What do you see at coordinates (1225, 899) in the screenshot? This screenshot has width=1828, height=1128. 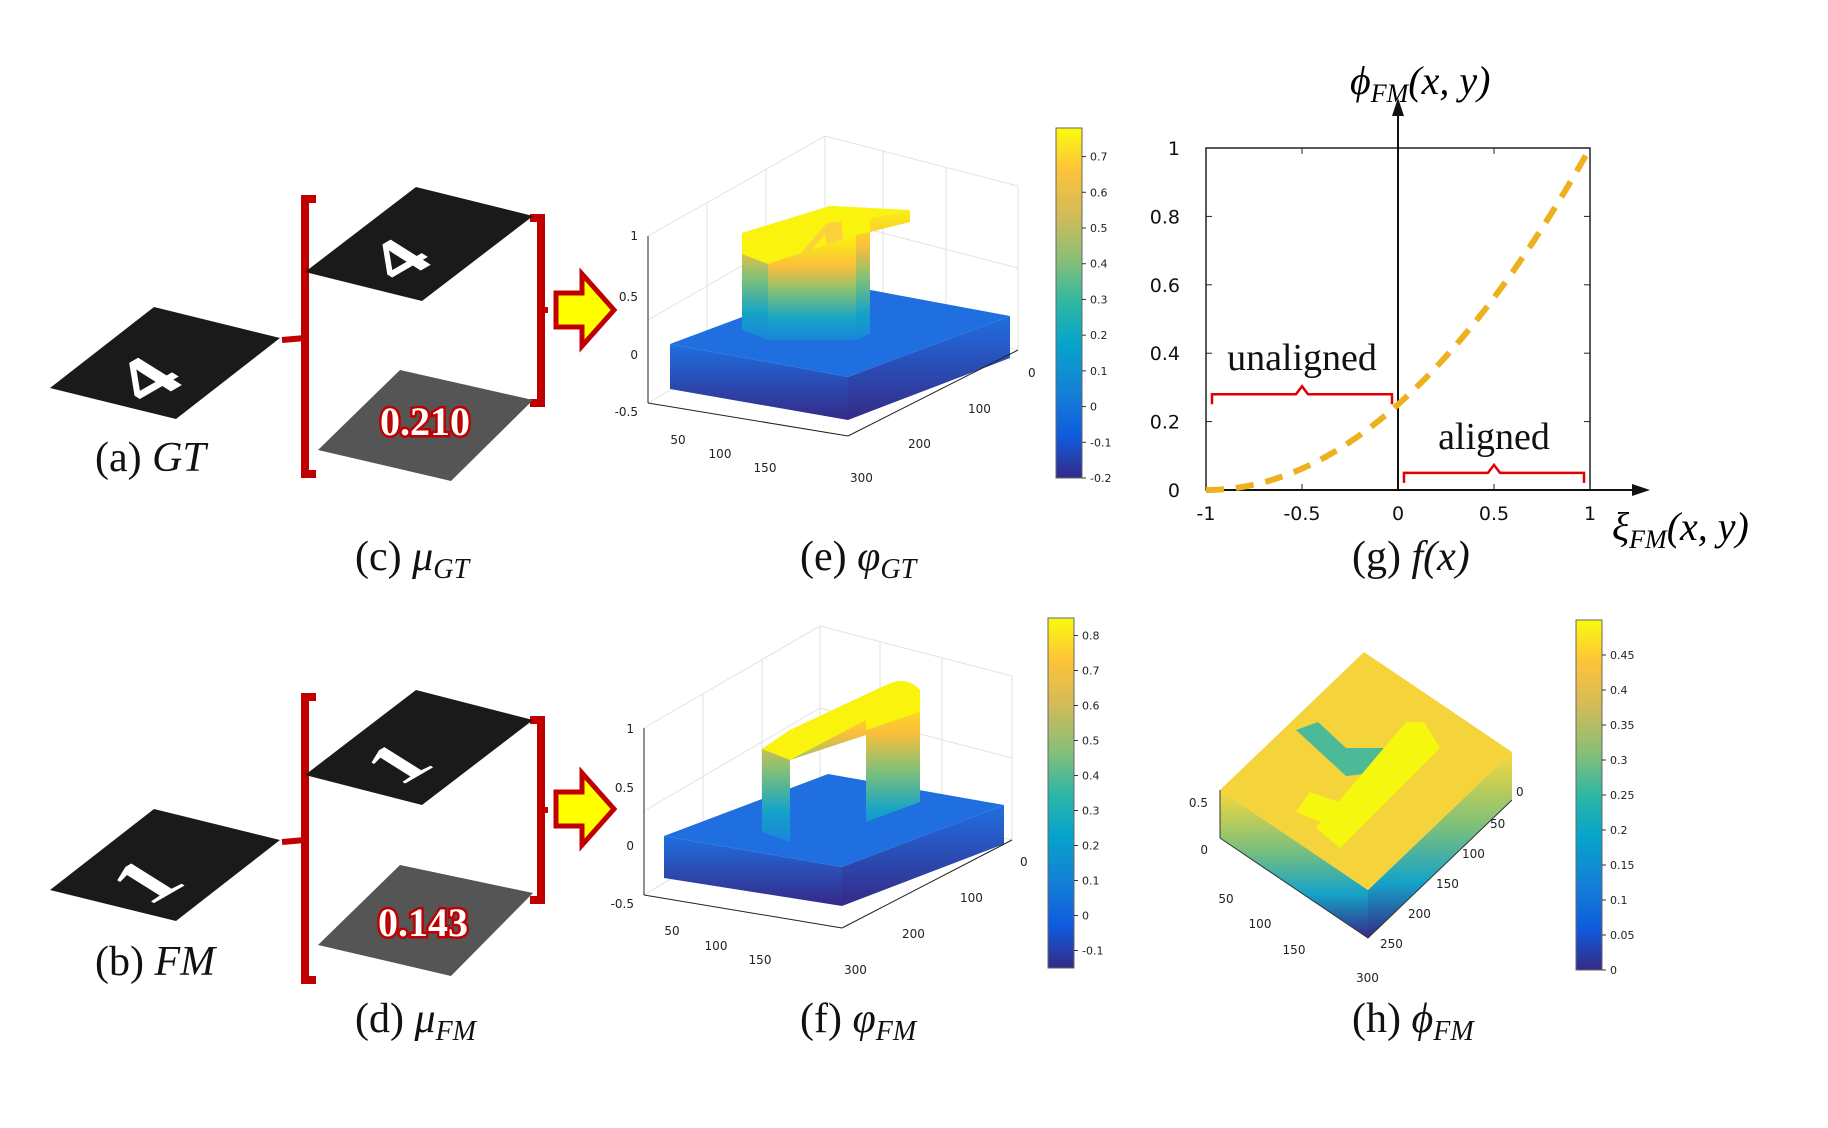 I see `surface-h-x-tick: 50` at bounding box center [1225, 899].